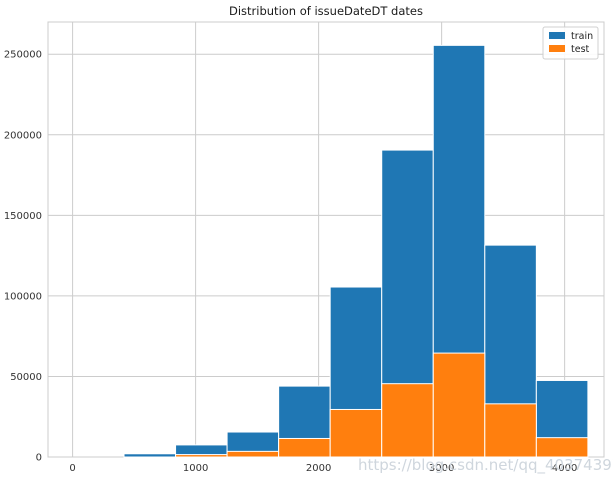  What do you see at coordinates (570, 43) in the screenshot?
I see `legend: train test` at bounding box center [570, 43].